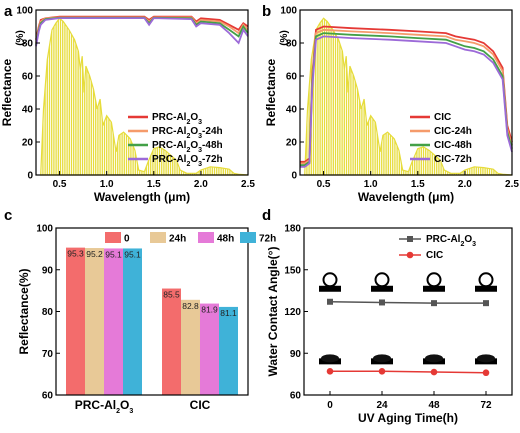  I want to click on bar-value-label: 85.5, so click(171, 295).